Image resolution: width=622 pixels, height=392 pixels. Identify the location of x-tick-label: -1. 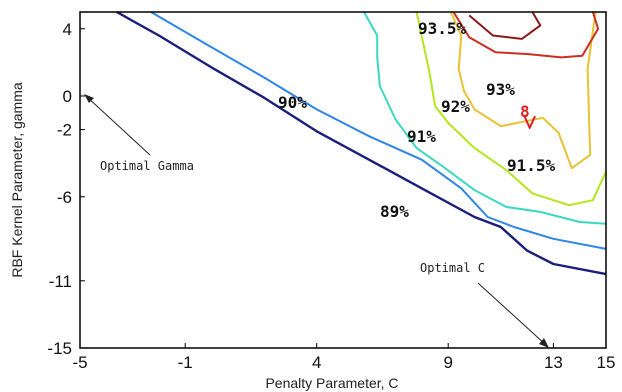
(185, 362).